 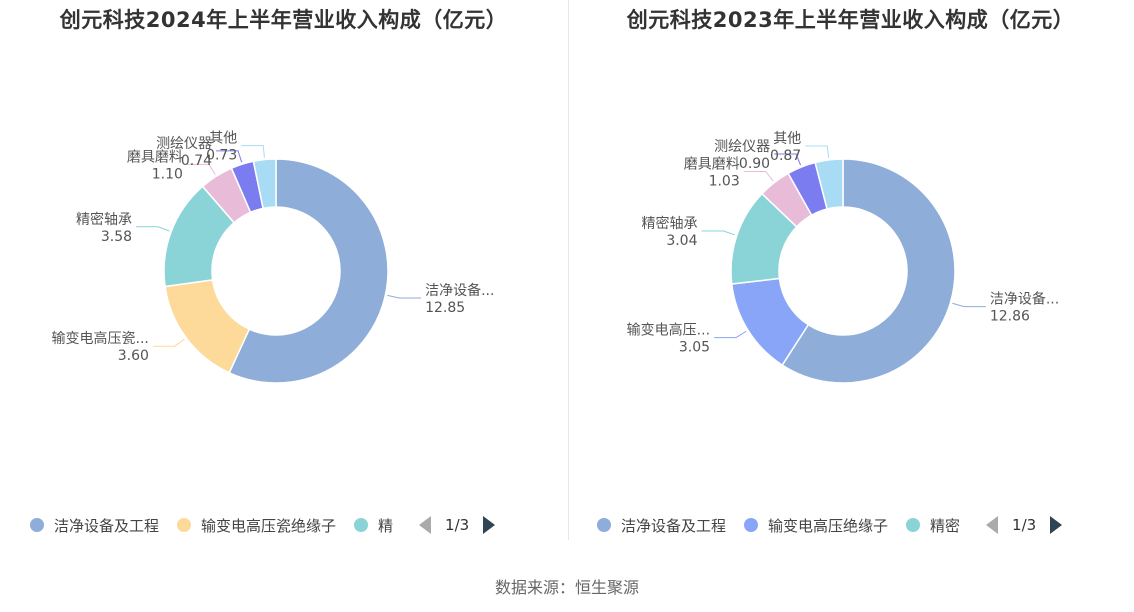 What do you see at coordinates (568, 270) in the screenshot?
I see `divider` at bounding box center [568, 270].